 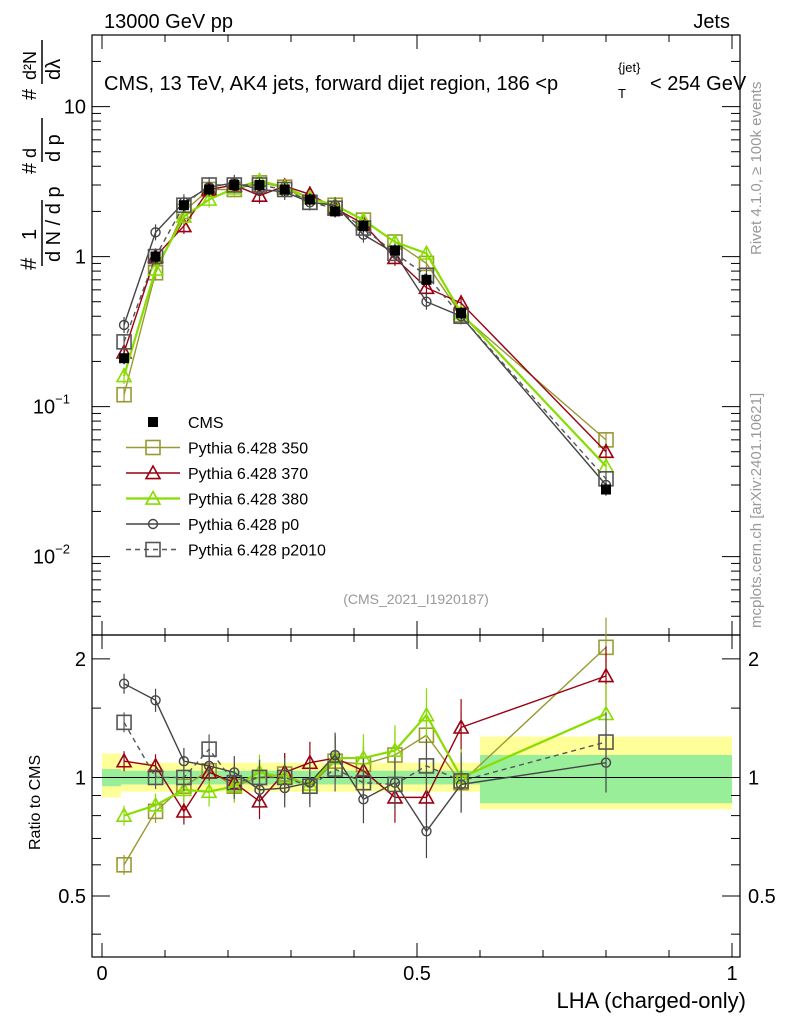 I want to click on chart-title-sub: T, so click(x=622, y=93).